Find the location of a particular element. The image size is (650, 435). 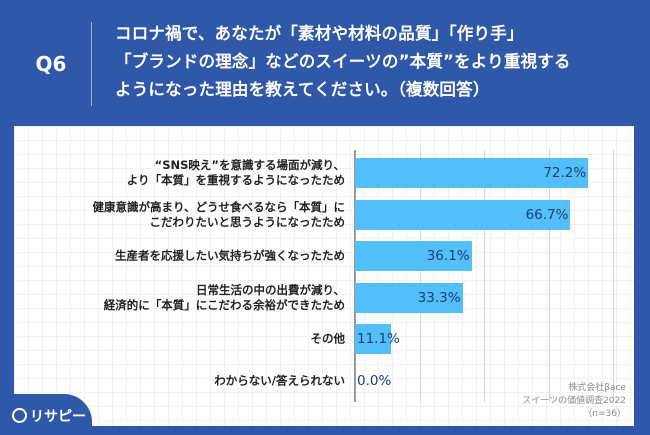

value-label: 11.1% is located at coordinates (378, 339).